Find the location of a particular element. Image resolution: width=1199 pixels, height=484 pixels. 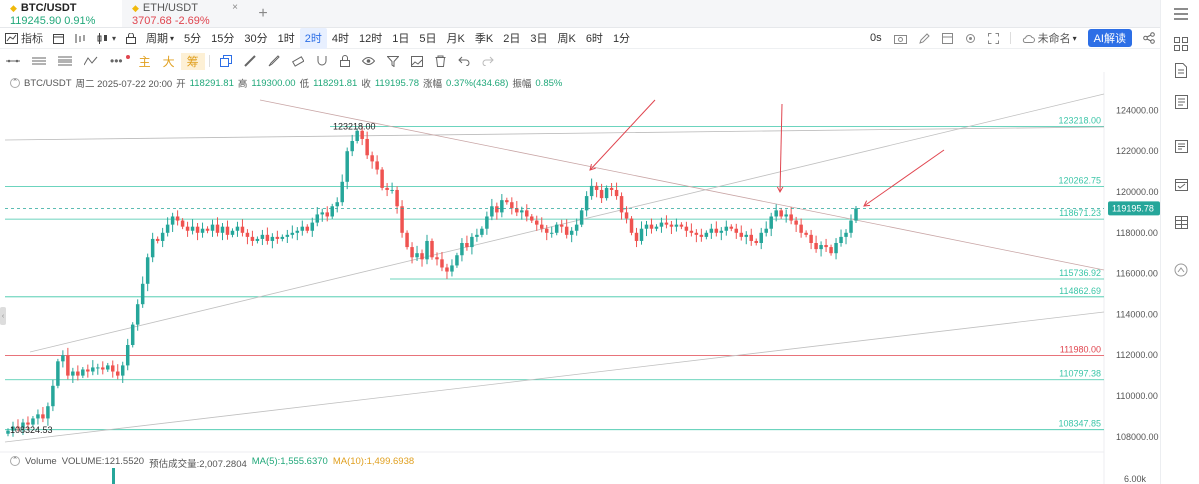

add-tab-button: + is located at coordinates (263, 13).